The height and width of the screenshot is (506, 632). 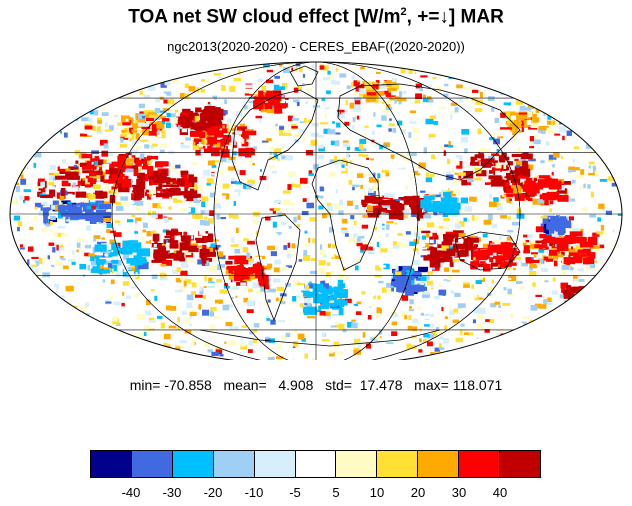 What do you see at coordinates (500, 492) in the screenshot?
I see `colorbar-tick-label: 40` at bounding box center [500, 492].